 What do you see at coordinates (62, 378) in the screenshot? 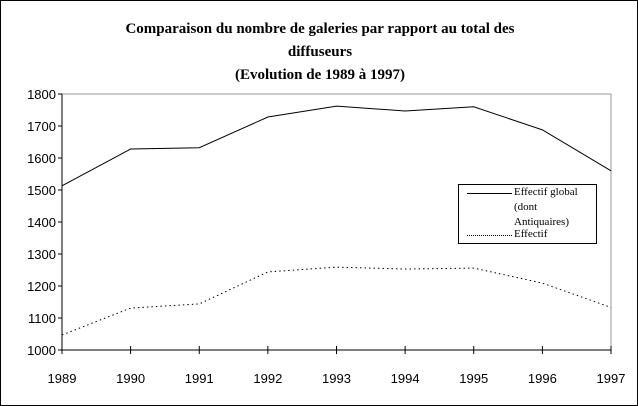
I see `x-tick-label: 1989` at bounding box center [62, 378].